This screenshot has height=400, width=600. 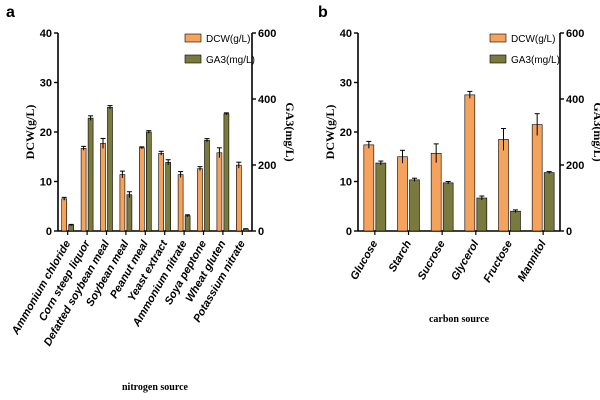 I want to click on panel-b-legend-label-dcw: DCW(g/L), so click(x=533, y=39).